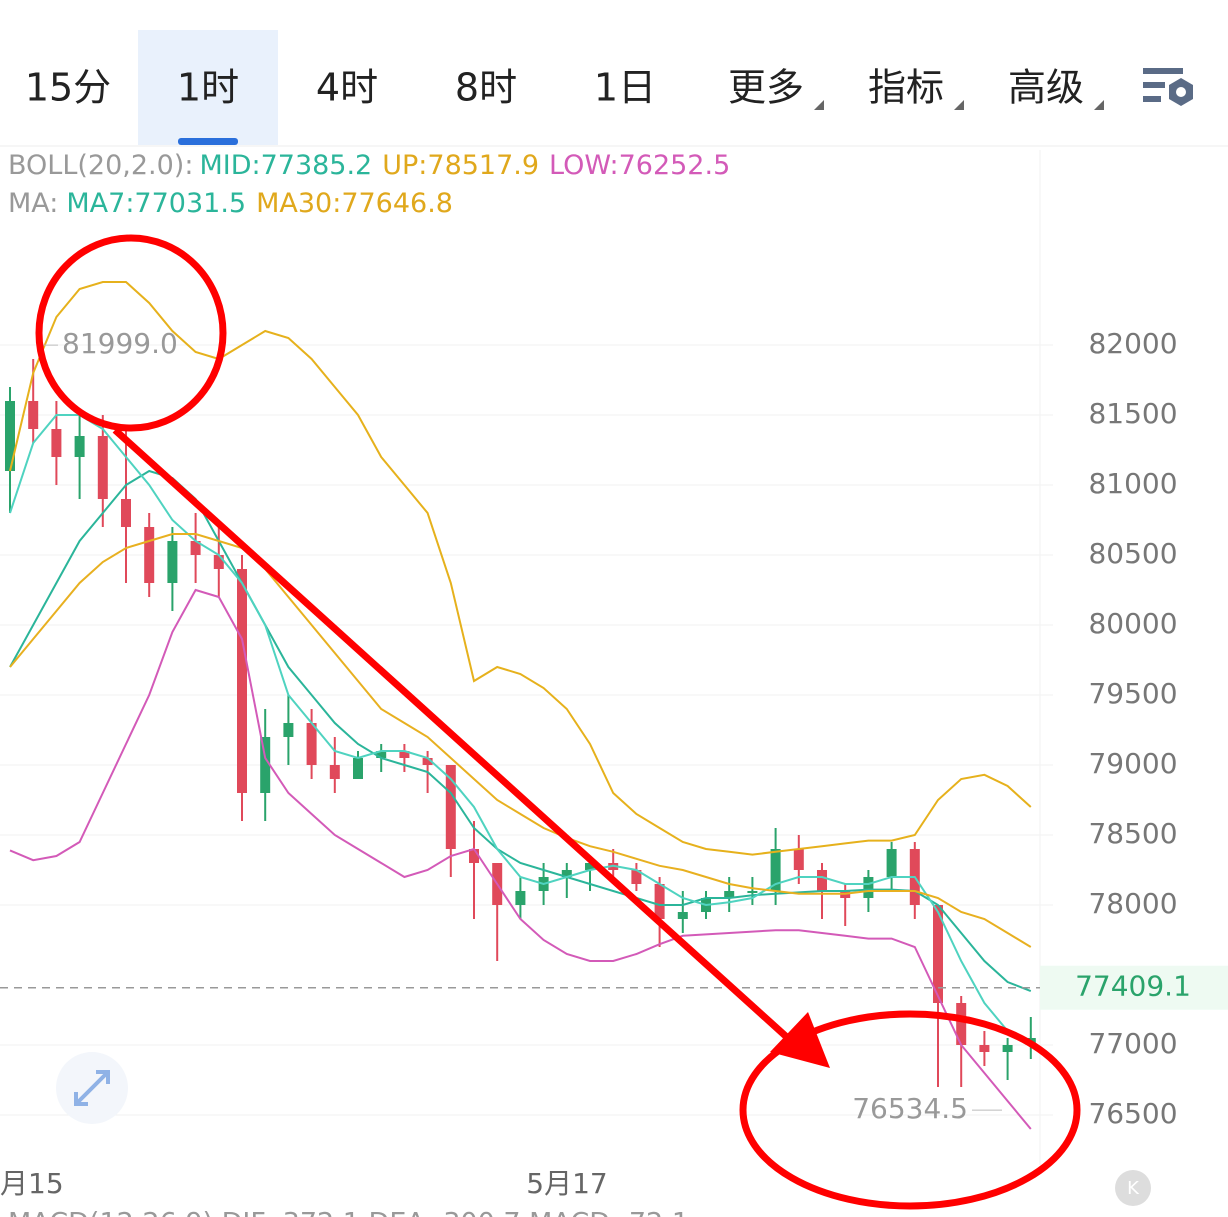  I want to click on active-tab-bg, so click(208, 87).